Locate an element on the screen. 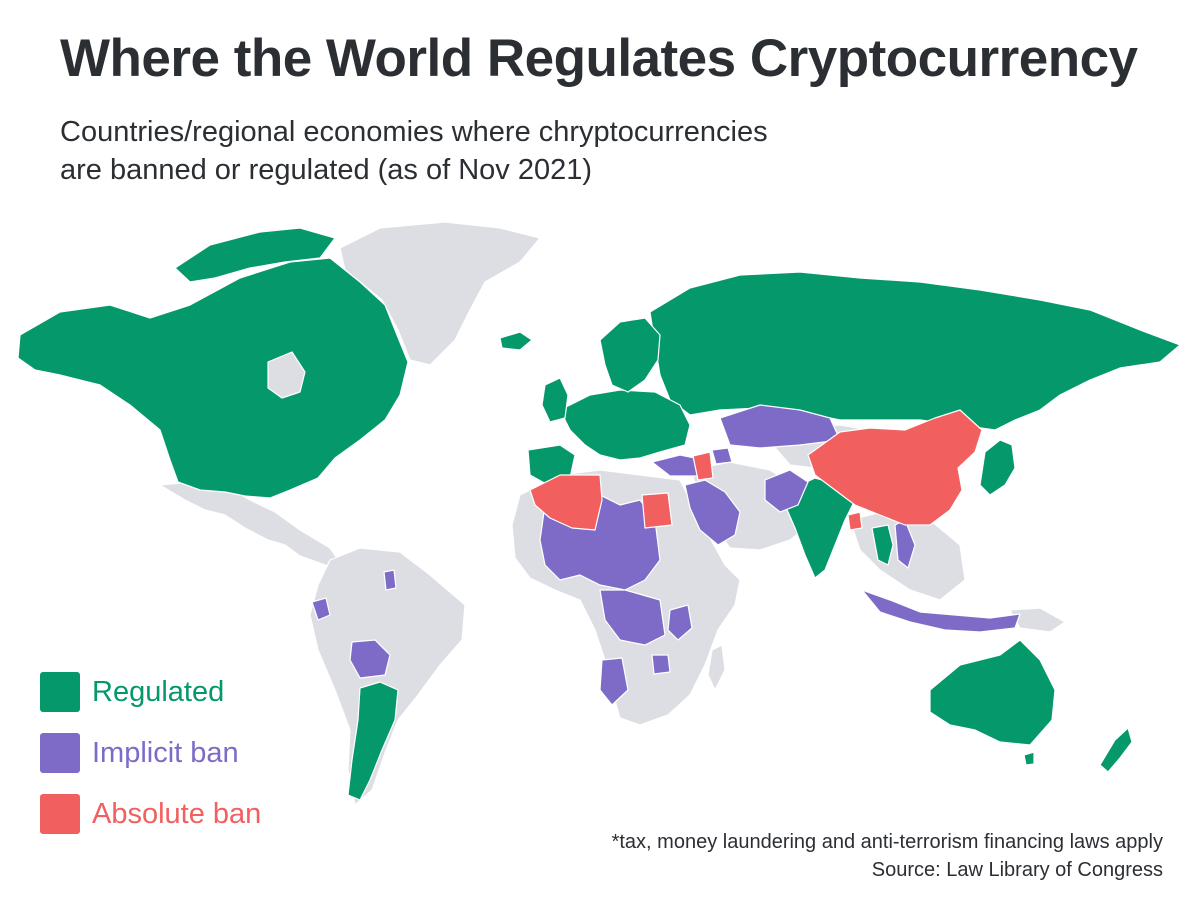 This screenshot has width=1200, height=900. colombia-region is located at coordinates (321, 609).